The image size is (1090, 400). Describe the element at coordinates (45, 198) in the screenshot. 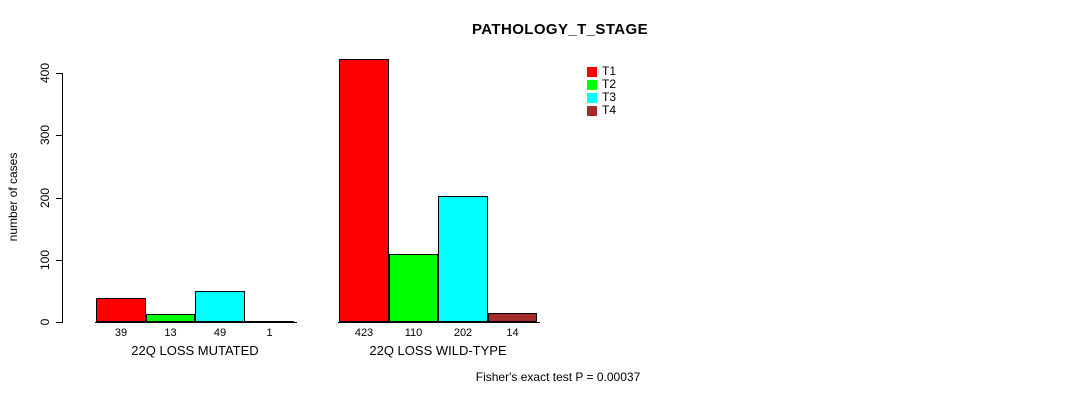

I see `y-tick-label: 200` at that location.